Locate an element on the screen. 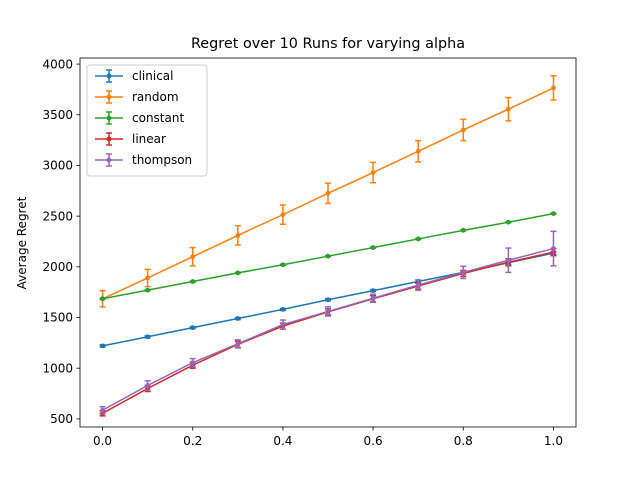 Image resolution: width=640 pixels, height=480 pixels. legend-marker-random is located at coordinates (109, 97).